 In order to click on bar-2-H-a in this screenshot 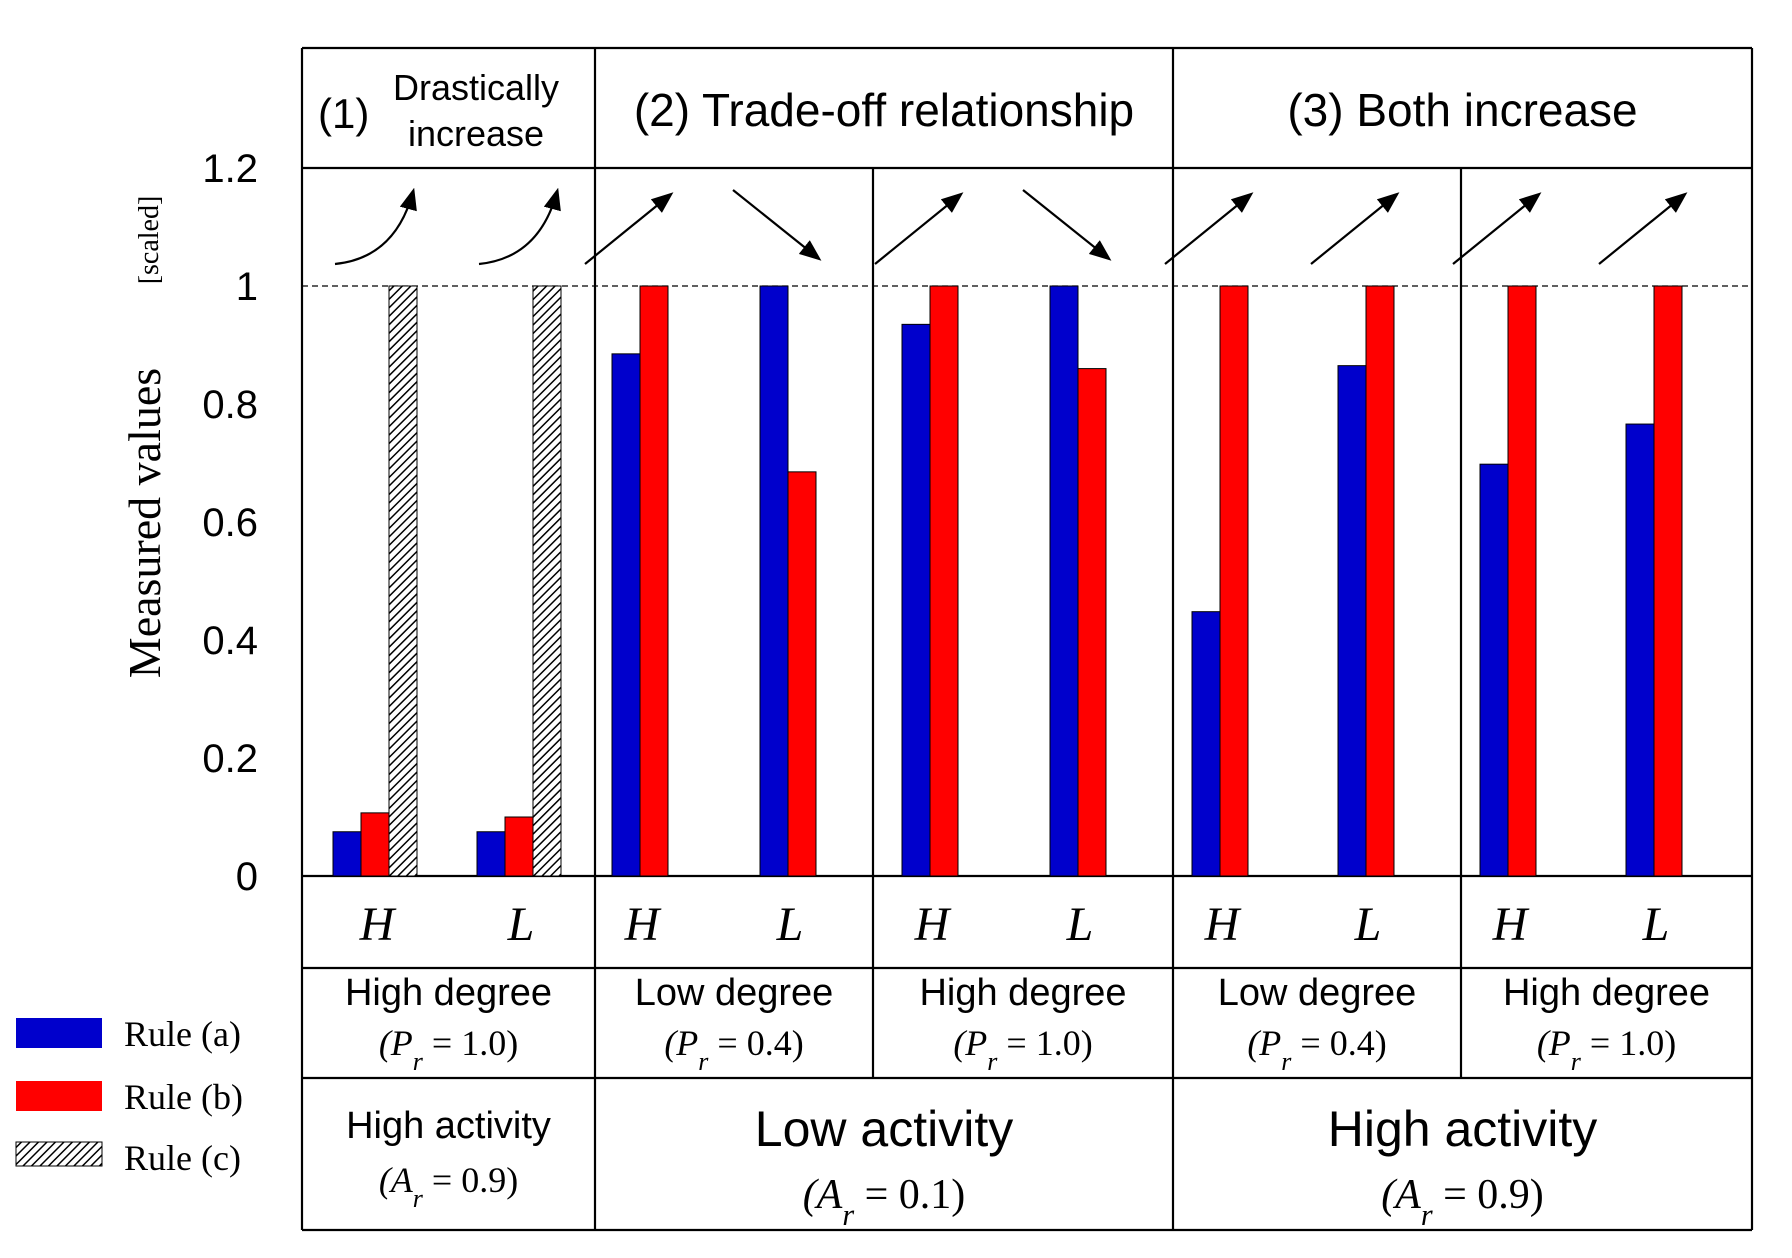, I will do `click(626, 615)`.